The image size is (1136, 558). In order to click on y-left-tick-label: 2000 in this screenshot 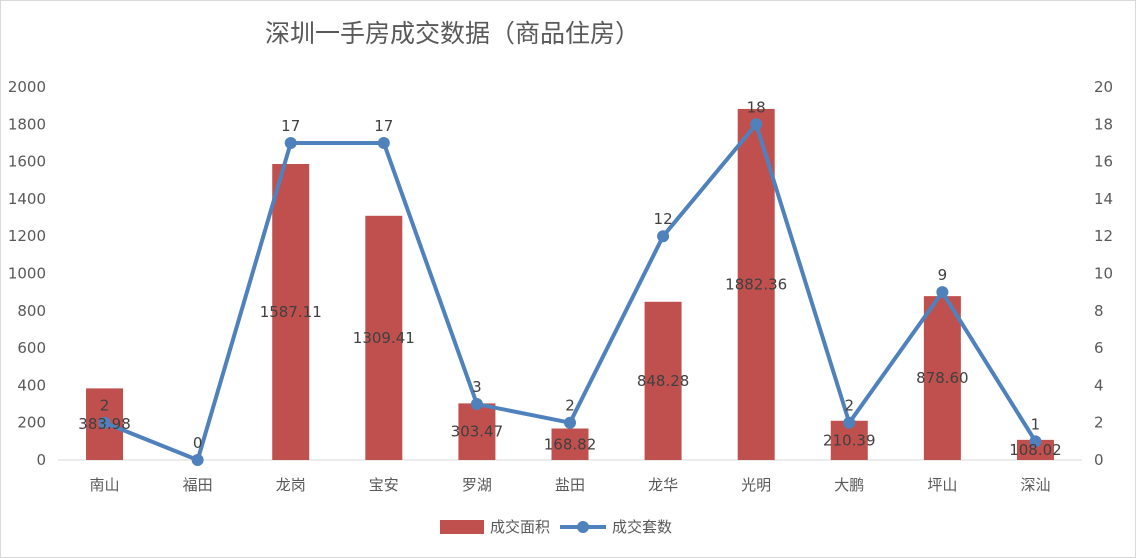, I will do `click(27, 87)`.